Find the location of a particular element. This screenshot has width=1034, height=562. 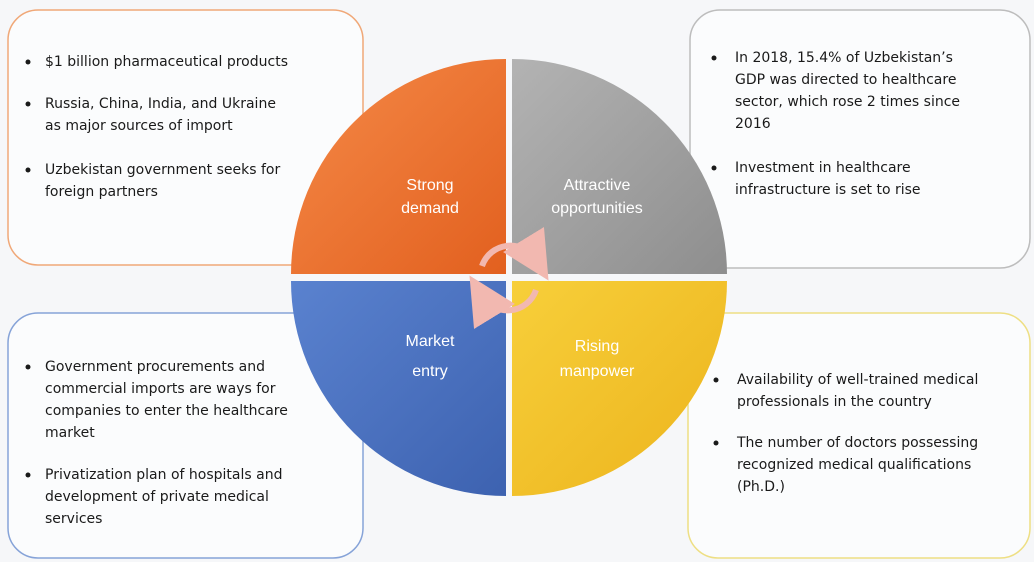

quadrant-label: entry is located at coordinates (430, 371).